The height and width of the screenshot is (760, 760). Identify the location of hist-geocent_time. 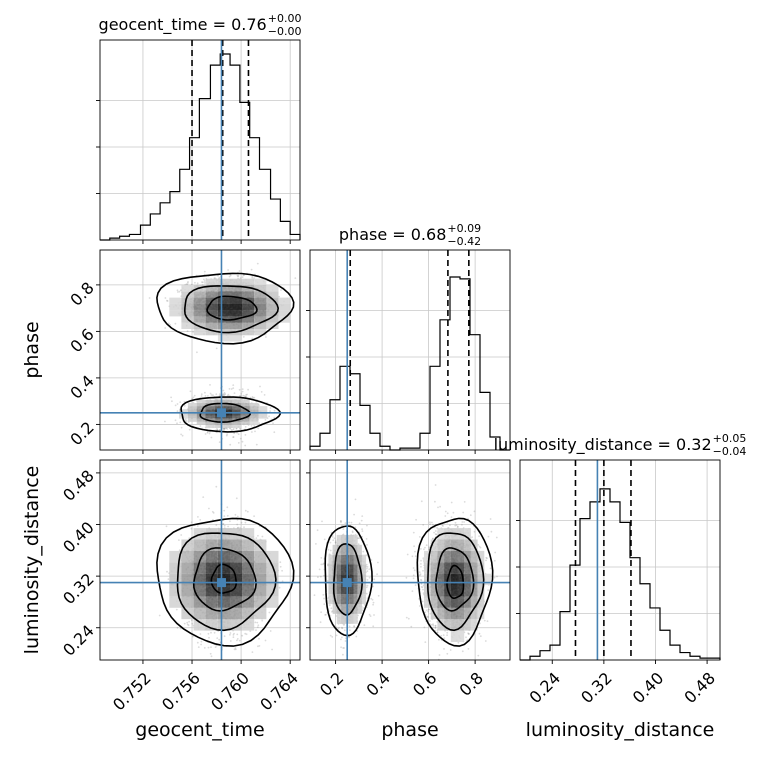
(198, 141).